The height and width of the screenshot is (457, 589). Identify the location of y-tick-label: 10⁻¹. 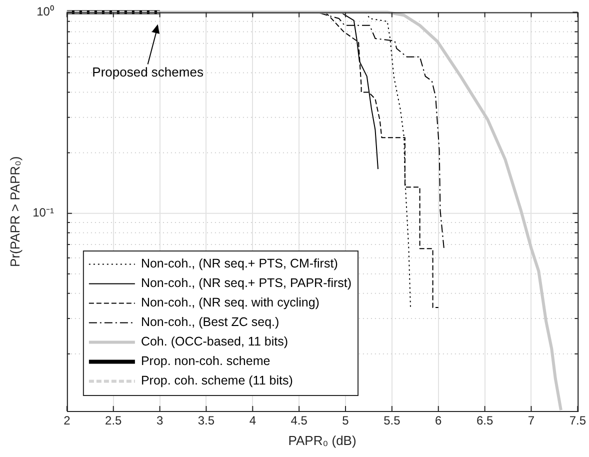
(43, 213).